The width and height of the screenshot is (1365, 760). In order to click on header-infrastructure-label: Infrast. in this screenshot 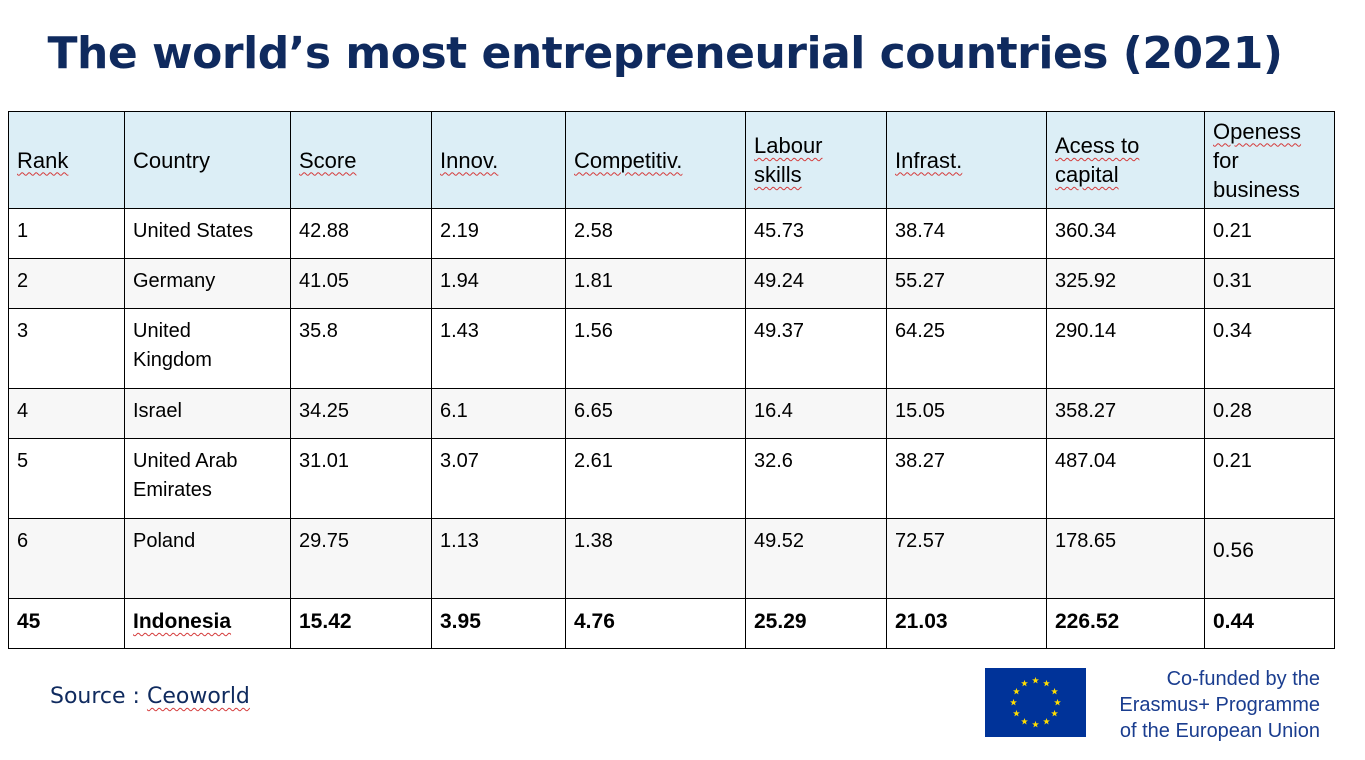, I will do `click(929, 160)`.